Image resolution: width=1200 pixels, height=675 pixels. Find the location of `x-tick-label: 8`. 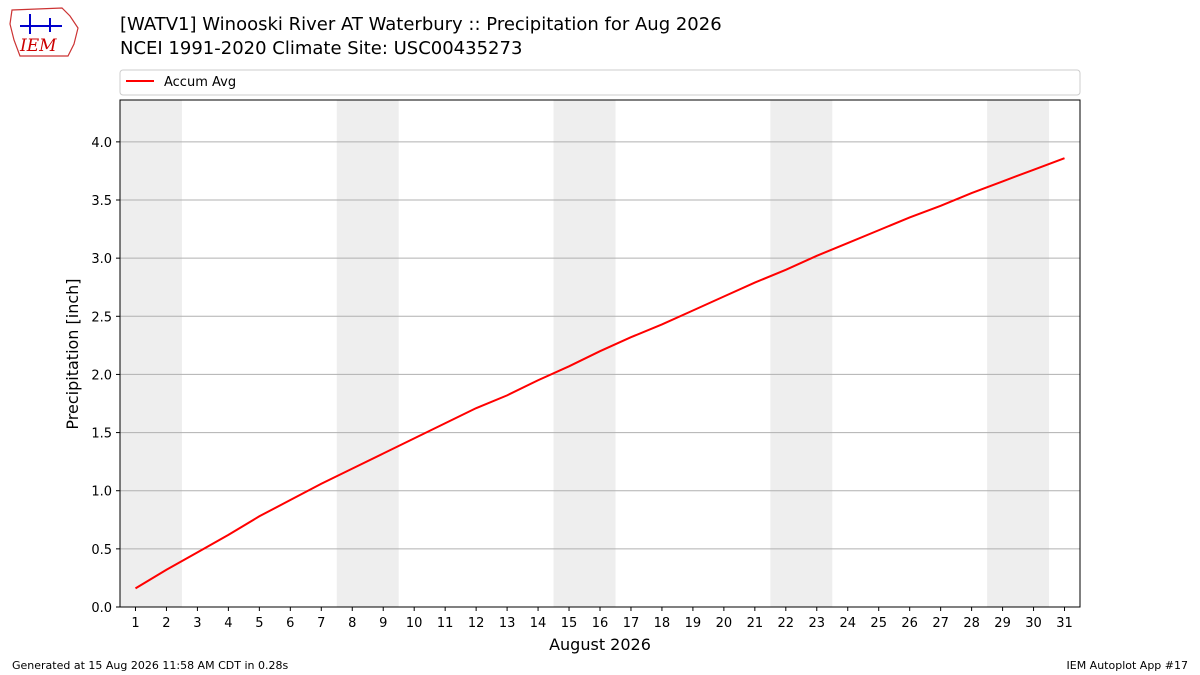

x-tick-label: 8 is located at coordinates (352, 623).